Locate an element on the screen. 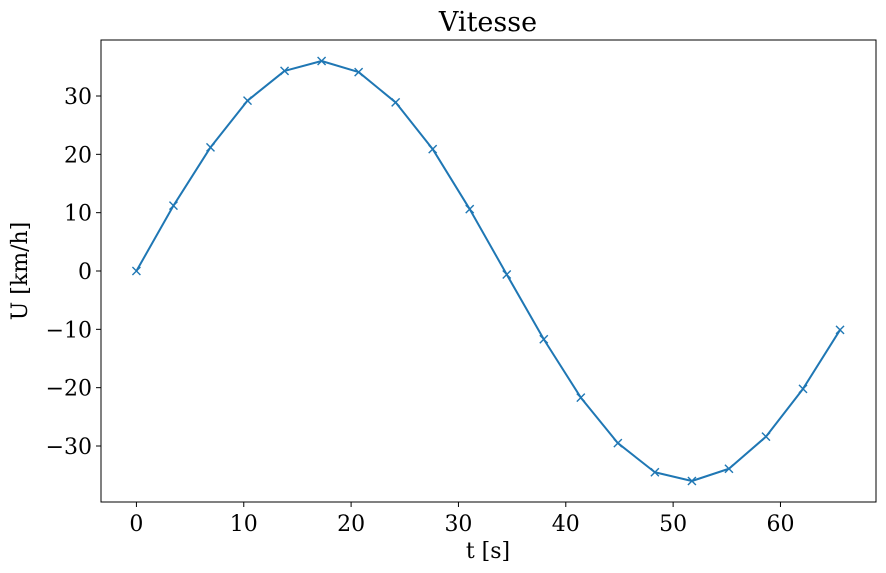 The width and height of the screenshot is (886, 573). y-tick-label: −30 is located at coordinates (69, 447).